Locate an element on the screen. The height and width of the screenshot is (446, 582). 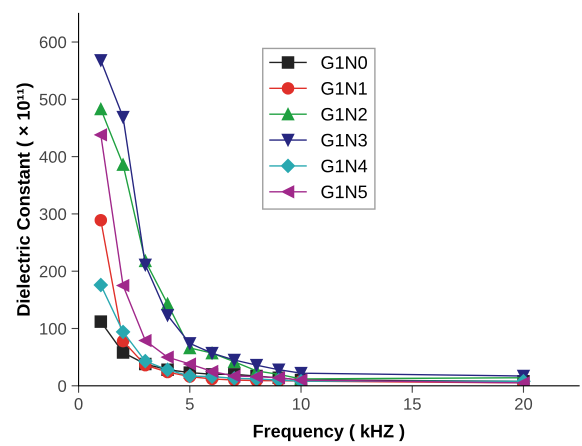
x-tick-label: 5 is located at coordinates (190, 404).